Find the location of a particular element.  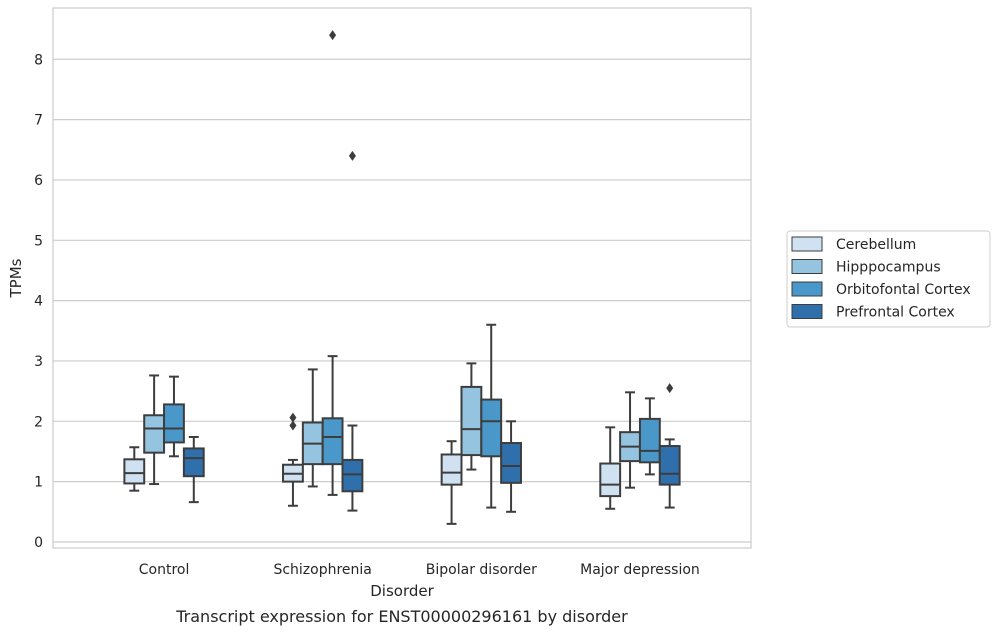

y-tick-label: 7 is located at coordinates (38, 121).